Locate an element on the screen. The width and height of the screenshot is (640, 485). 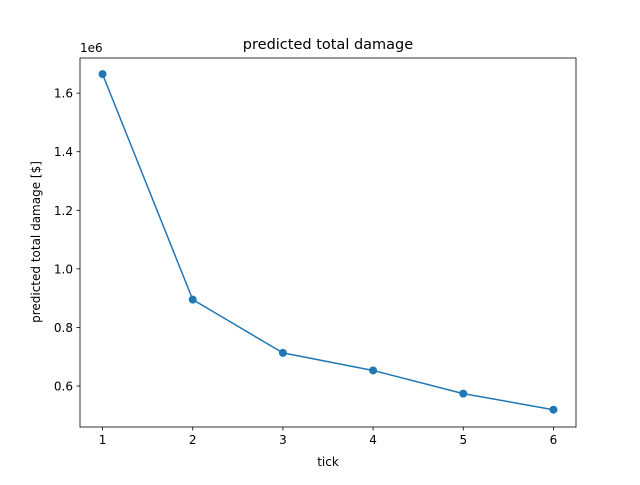
y-tick-label: 0.8 is located at coordinates (63, 328).